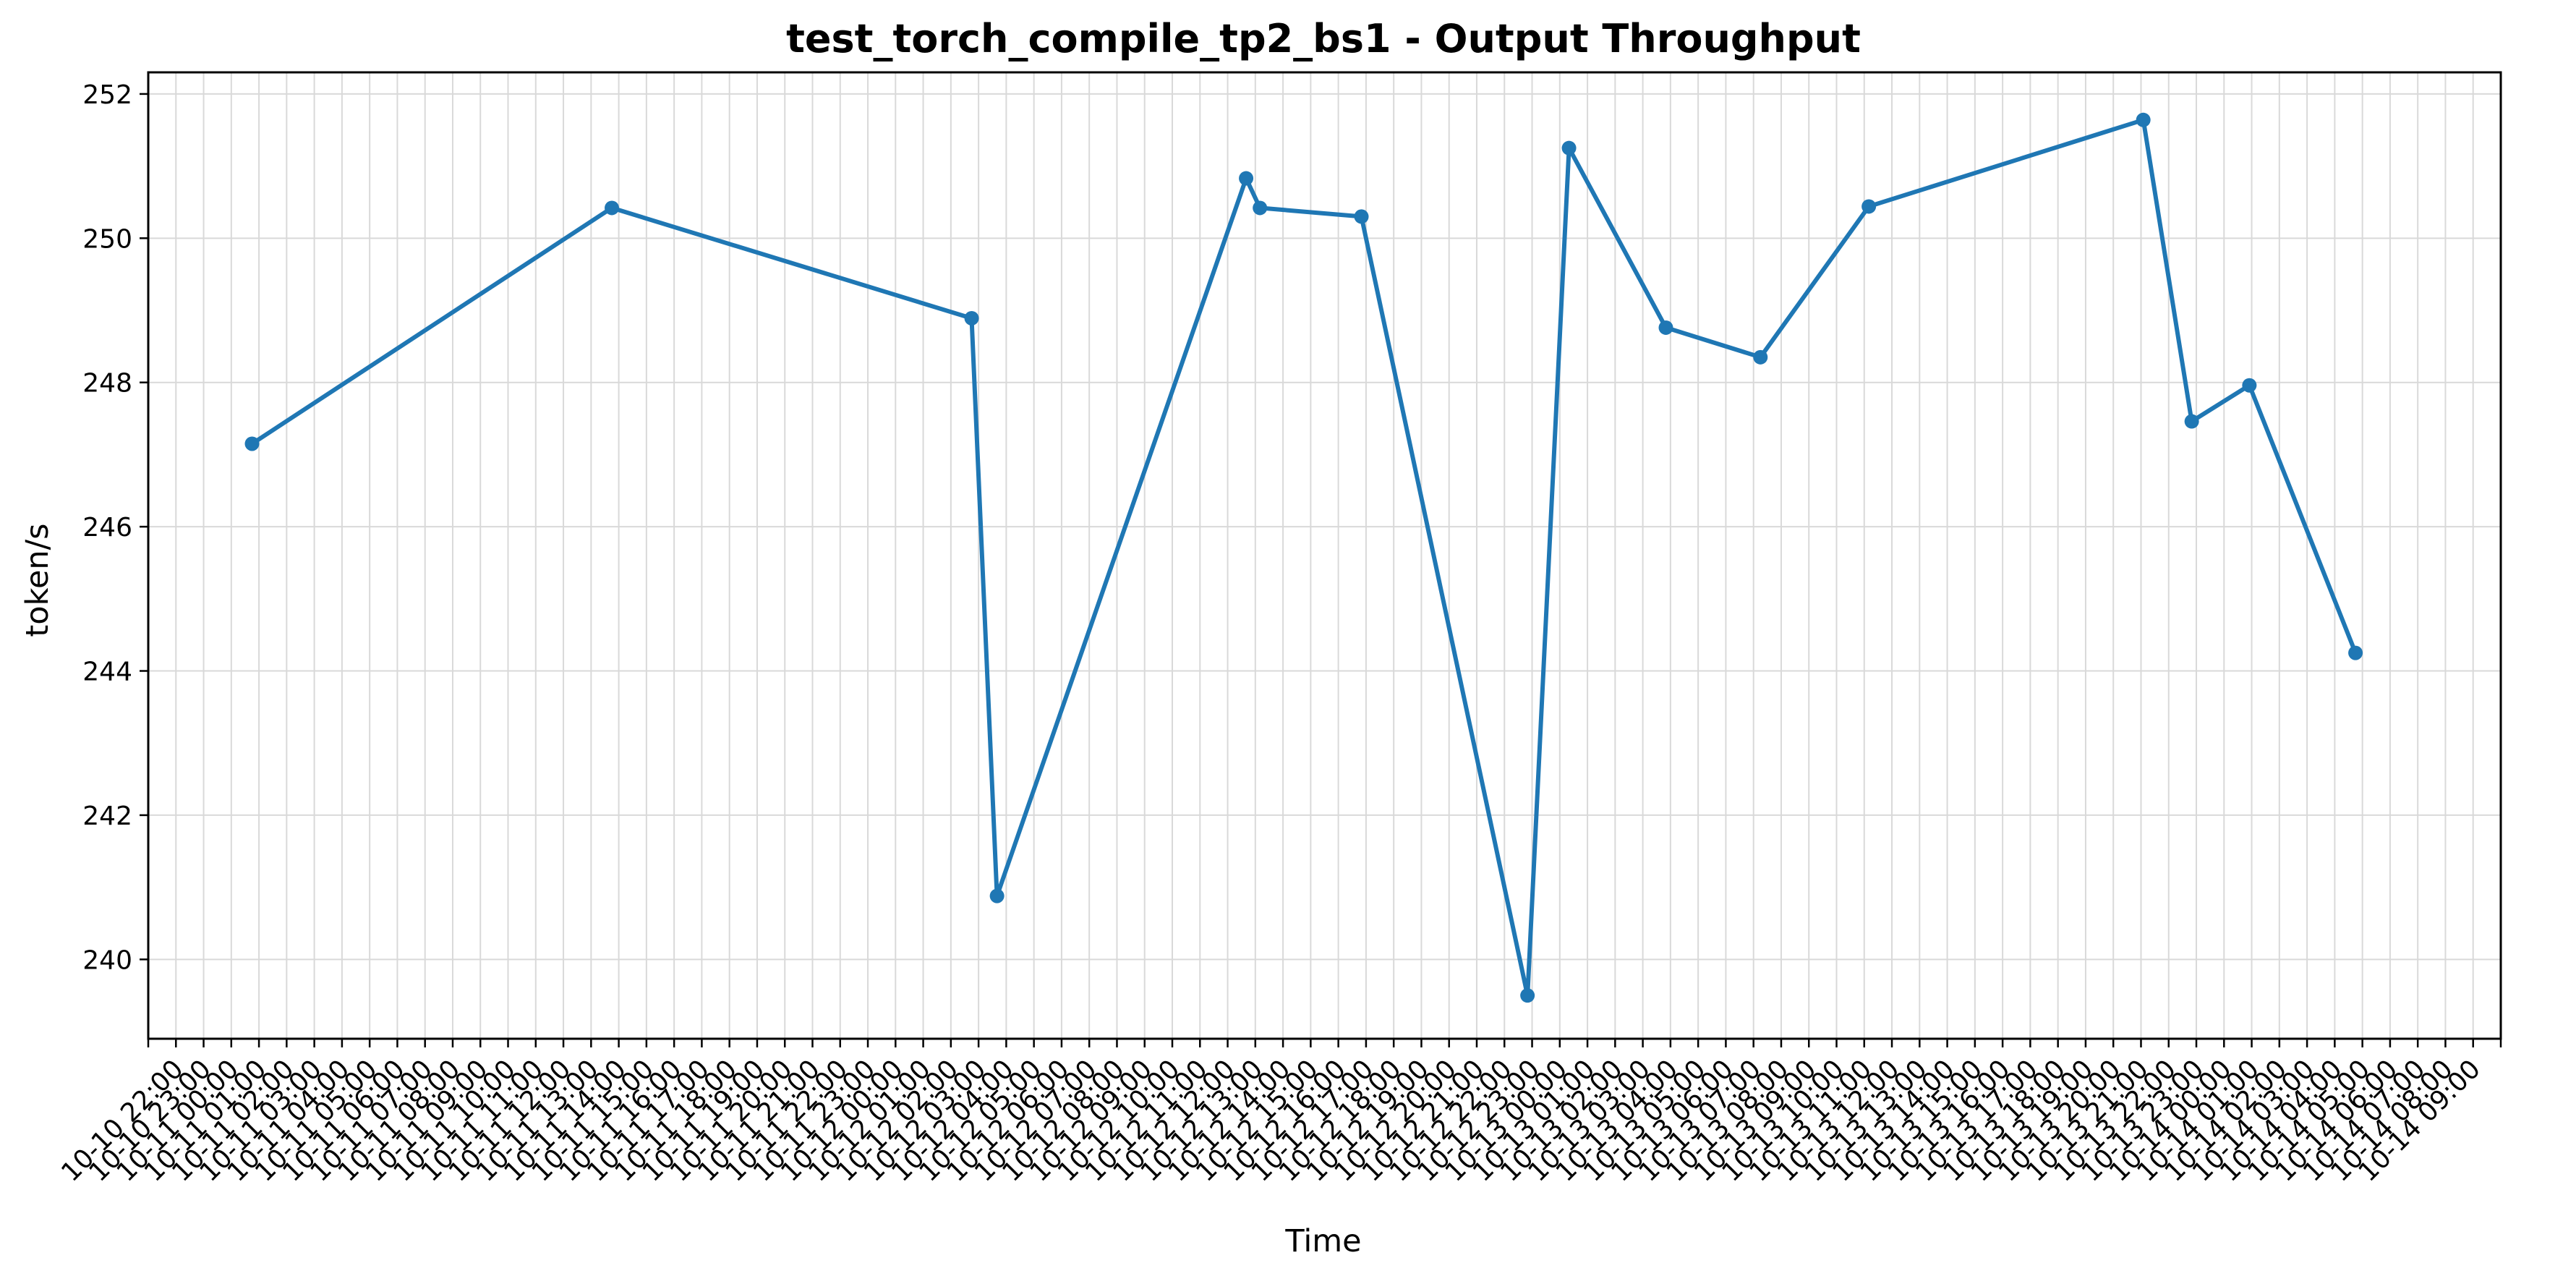 The image size is (2576, 1276). Describe the element at coordinates (107, 672) in the screenshot. I see `y-tick-label: 244` at that location.